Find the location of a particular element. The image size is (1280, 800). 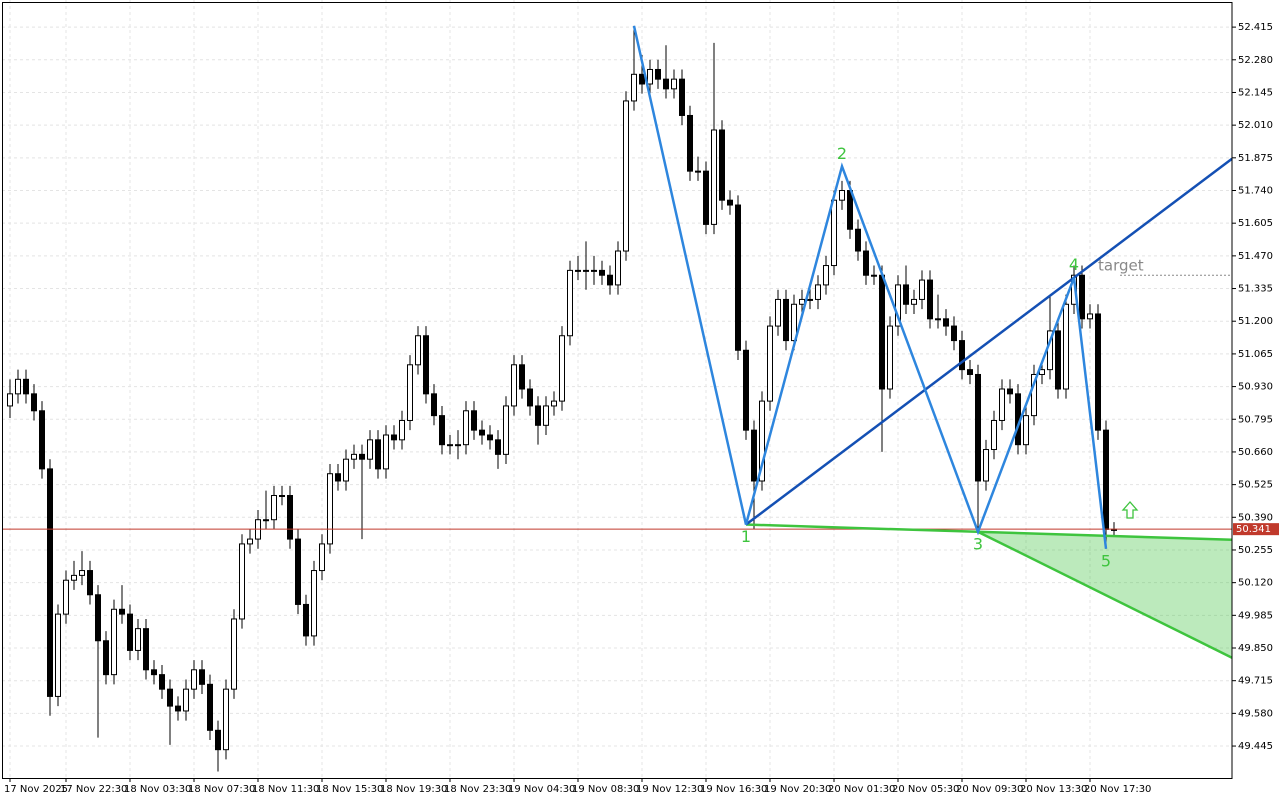

x-tick-label: 20 Nov 09:30 is located at coordinates (989, 789).